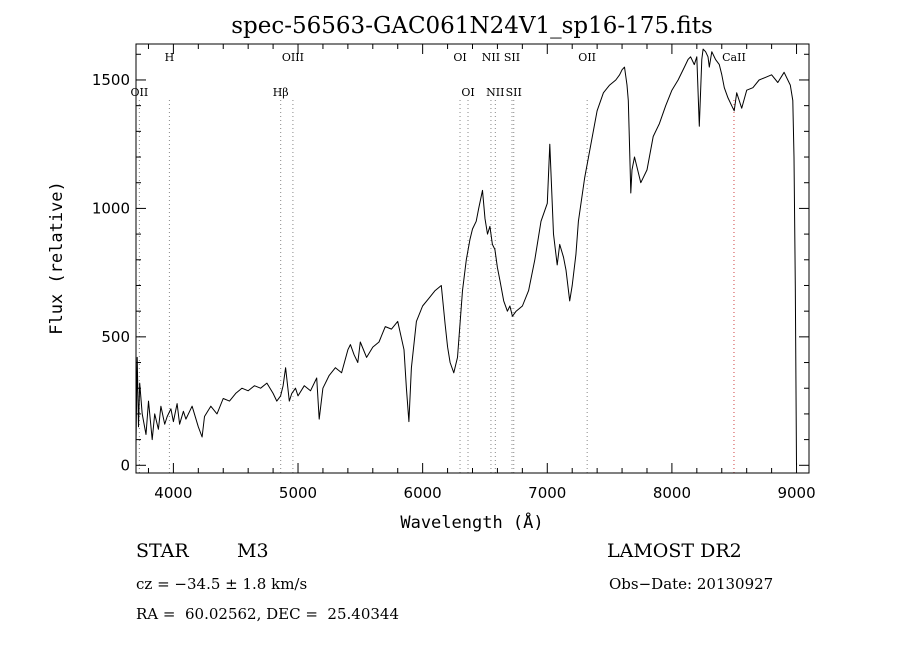 The image size is (900, 650). Describe the element at coordinates (472, 26) in the screenshot. I see `chart-title: spec-56563-GAC061N24V1_sp16-175.fits` at that location.